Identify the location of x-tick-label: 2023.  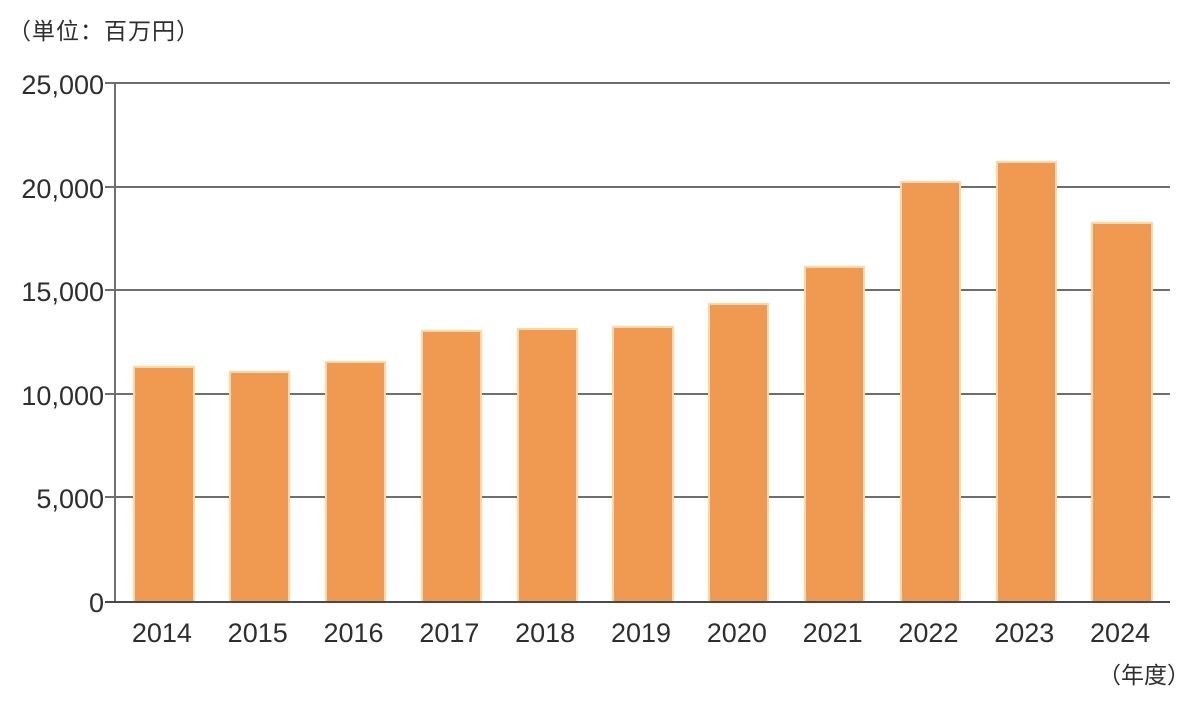
(1024, 633).